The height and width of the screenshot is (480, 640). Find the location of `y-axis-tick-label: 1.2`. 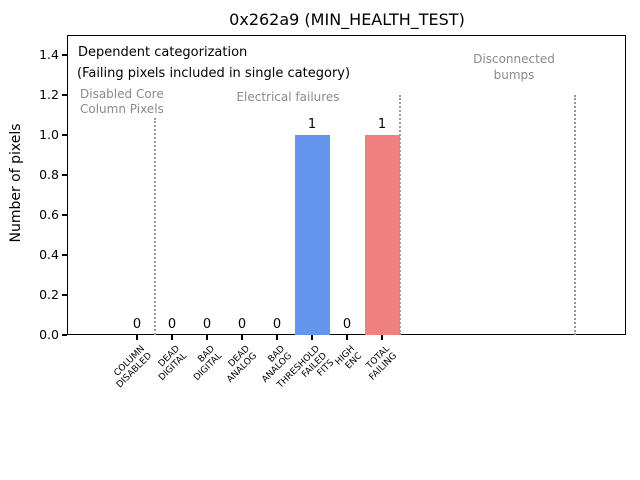

y-axis-tick-label: 1.2 is located at coordinates (49, 94).